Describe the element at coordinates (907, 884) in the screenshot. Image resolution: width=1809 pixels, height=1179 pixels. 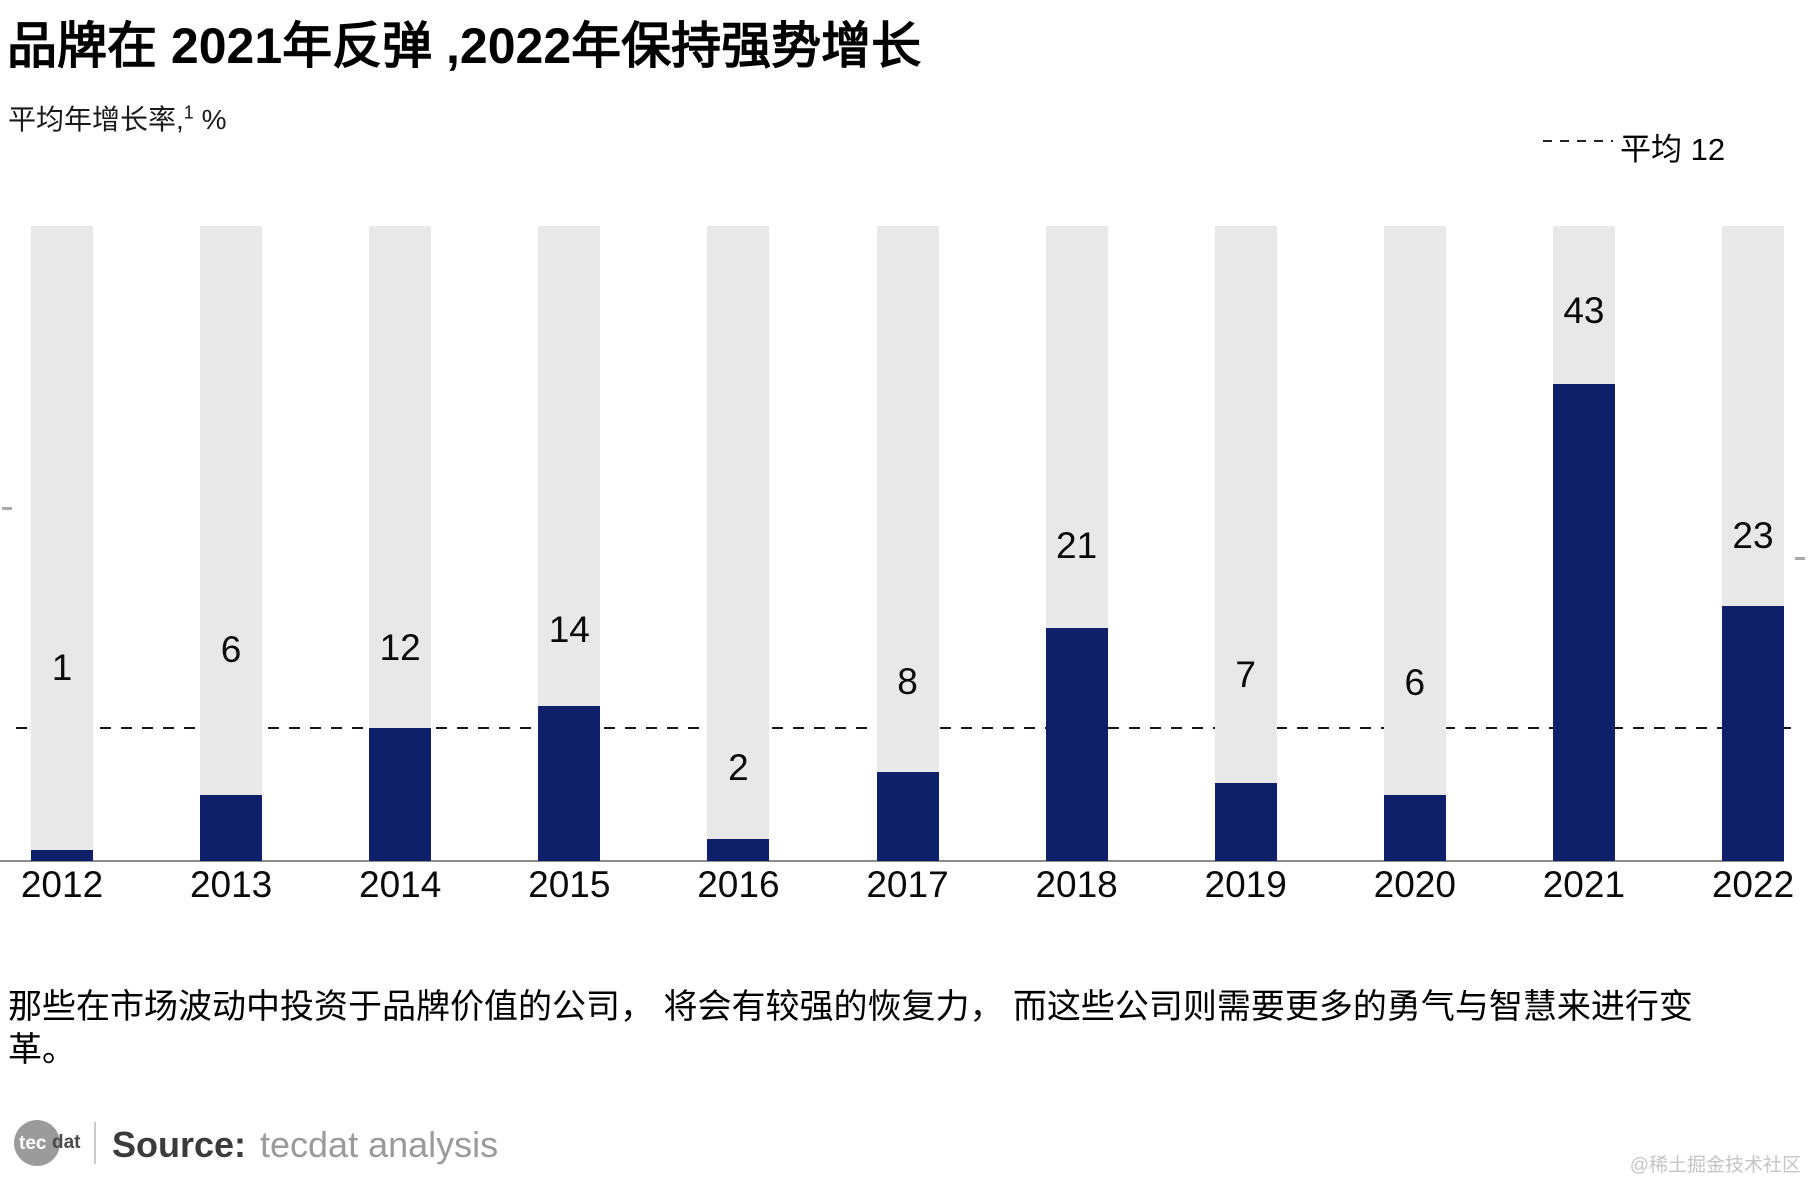
I see `x-axis-label-2017: 2017` at that location.